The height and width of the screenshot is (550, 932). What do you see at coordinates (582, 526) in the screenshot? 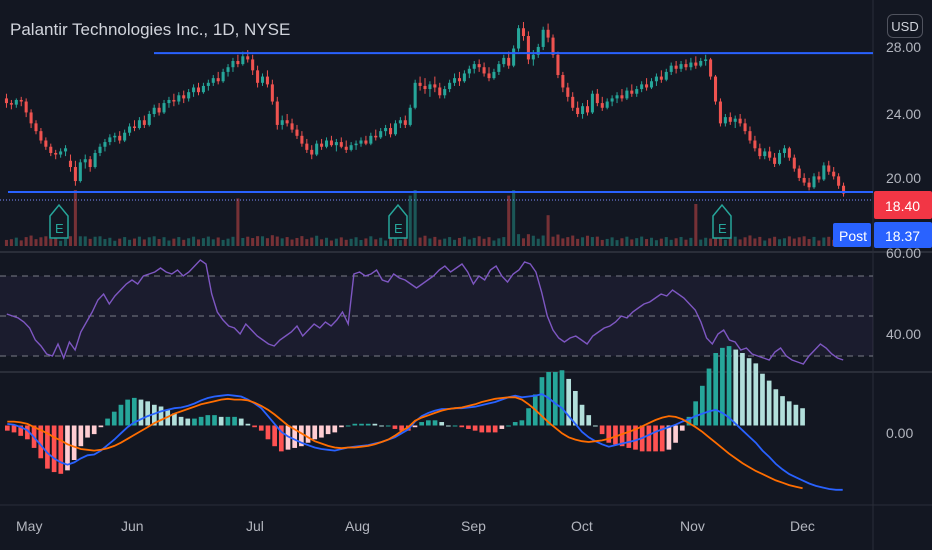
I see `time-tick-oct: Oct` at bounding box center [582, 526].